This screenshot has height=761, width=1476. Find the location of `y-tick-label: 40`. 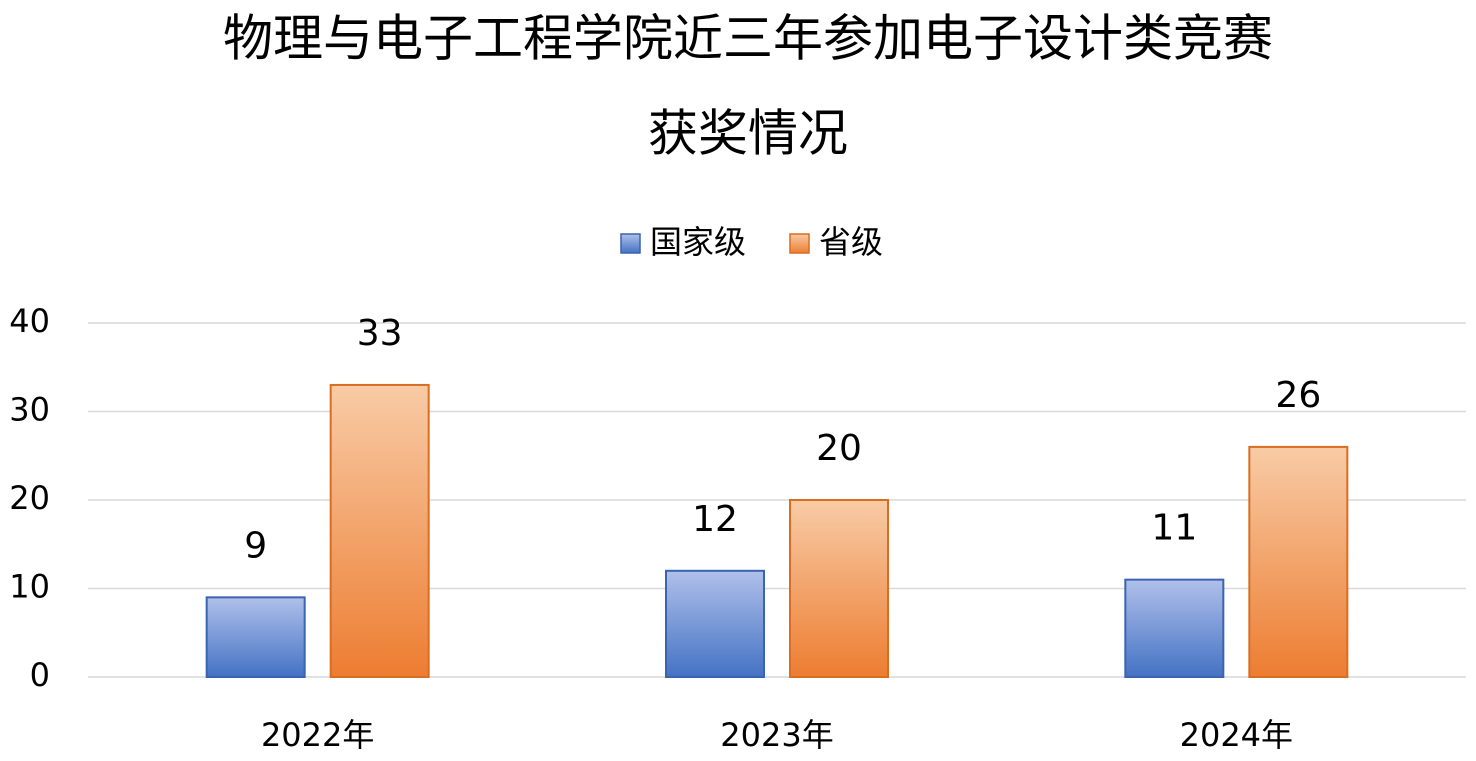

y-tick-label: 40 is located at coordinates (29, 321).